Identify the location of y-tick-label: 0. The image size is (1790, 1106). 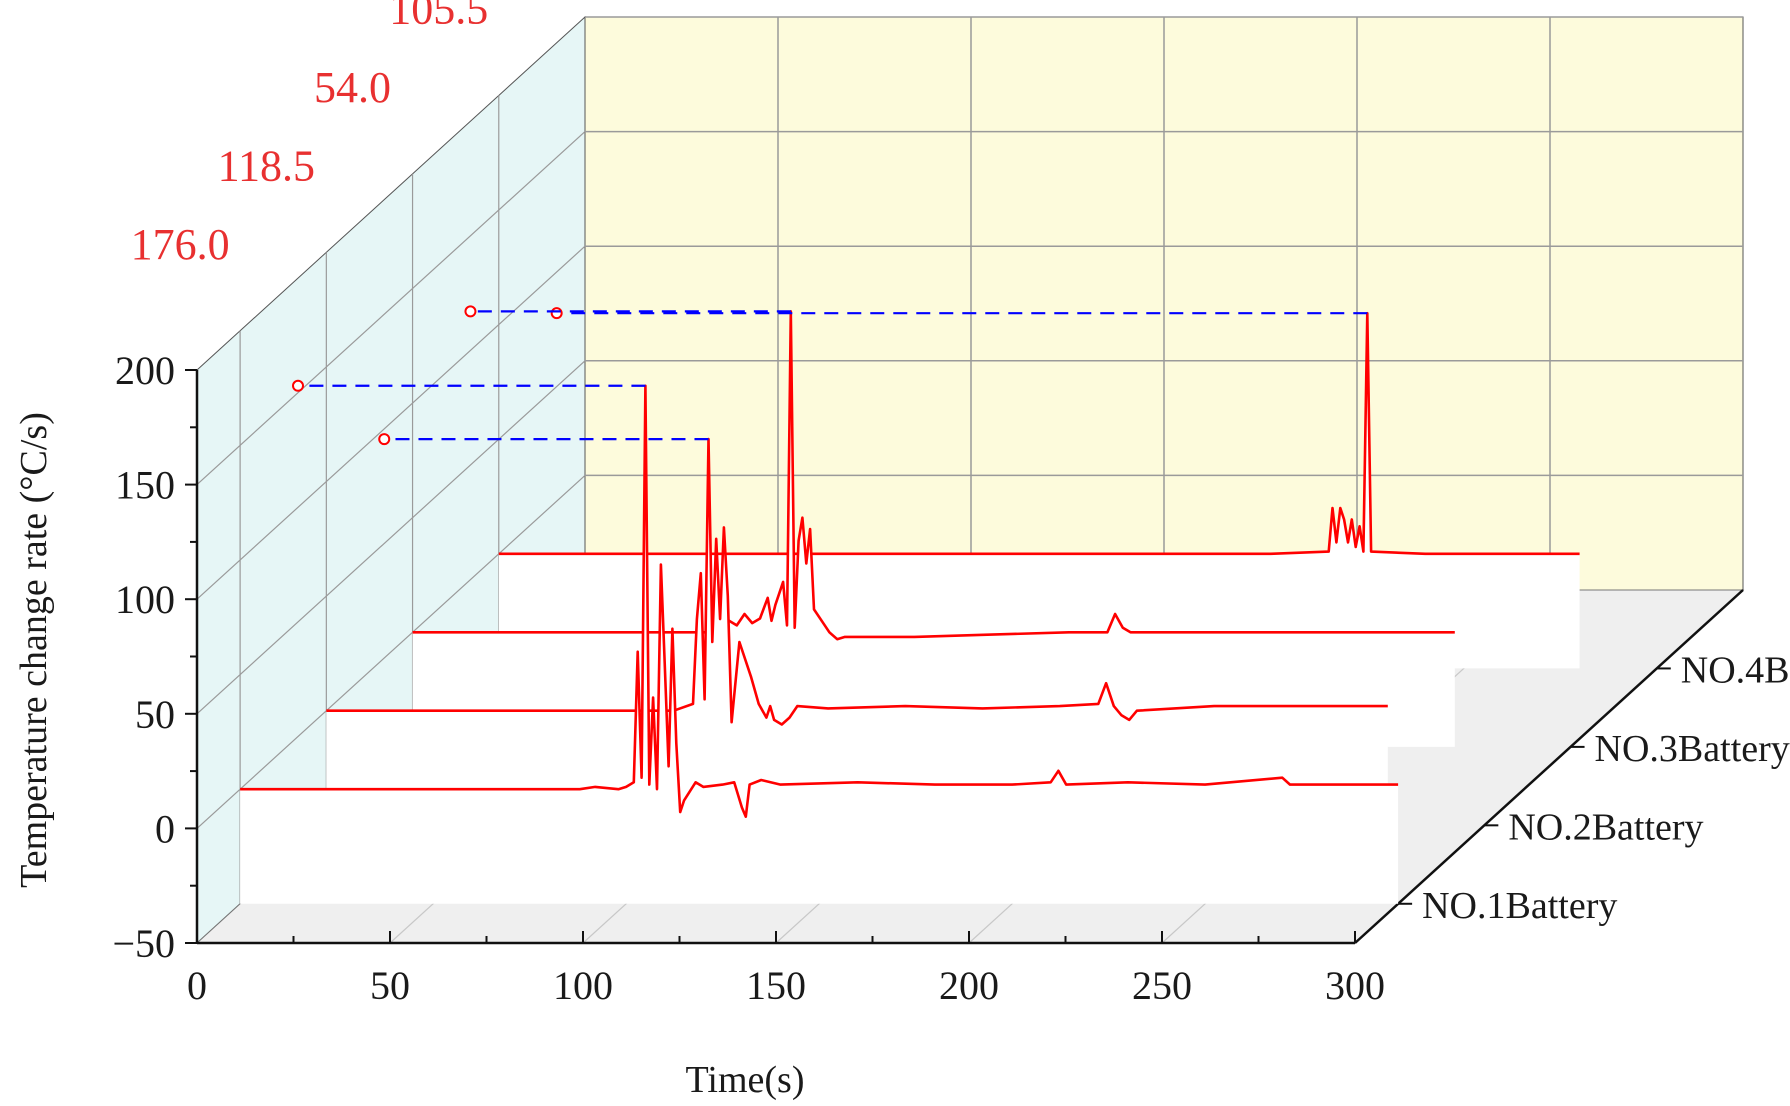
(165, 828).